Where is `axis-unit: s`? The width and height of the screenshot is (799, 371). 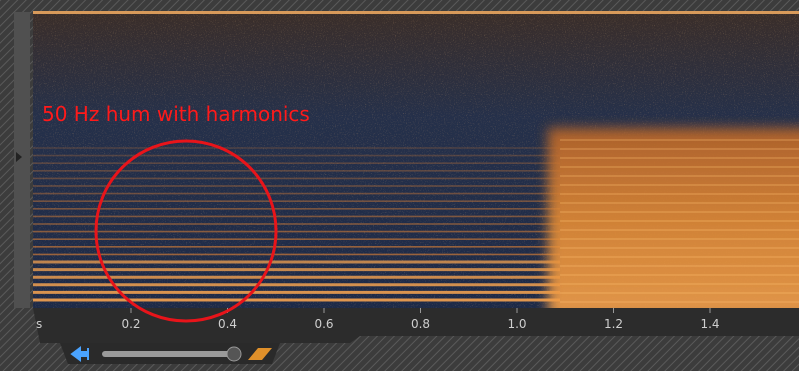
axis-unit: s is located at coordinates (39, 324).